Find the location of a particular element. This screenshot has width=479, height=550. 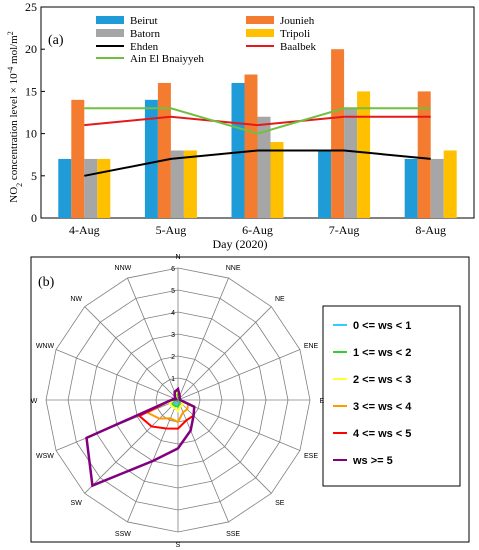

radial-tick-label: 1 is located at coordinates (173, 379).